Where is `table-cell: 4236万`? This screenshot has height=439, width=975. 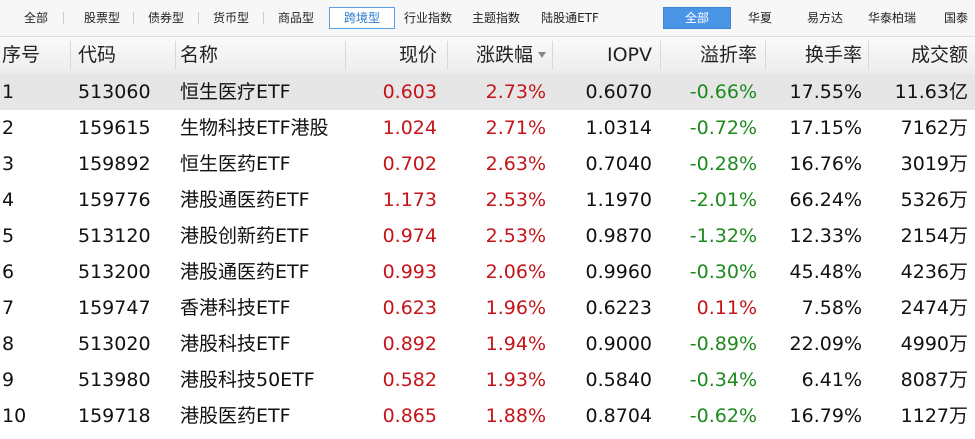 table-cell: 4236万 is located at coordinates (934, 272).